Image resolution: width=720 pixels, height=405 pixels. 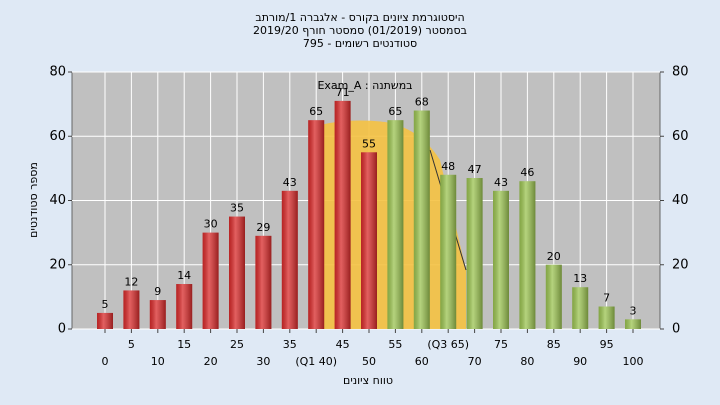 What do you see at coordinates (131, 281) in the screenshot?
I see `data-label: 12` at bounding box center [131, 281].